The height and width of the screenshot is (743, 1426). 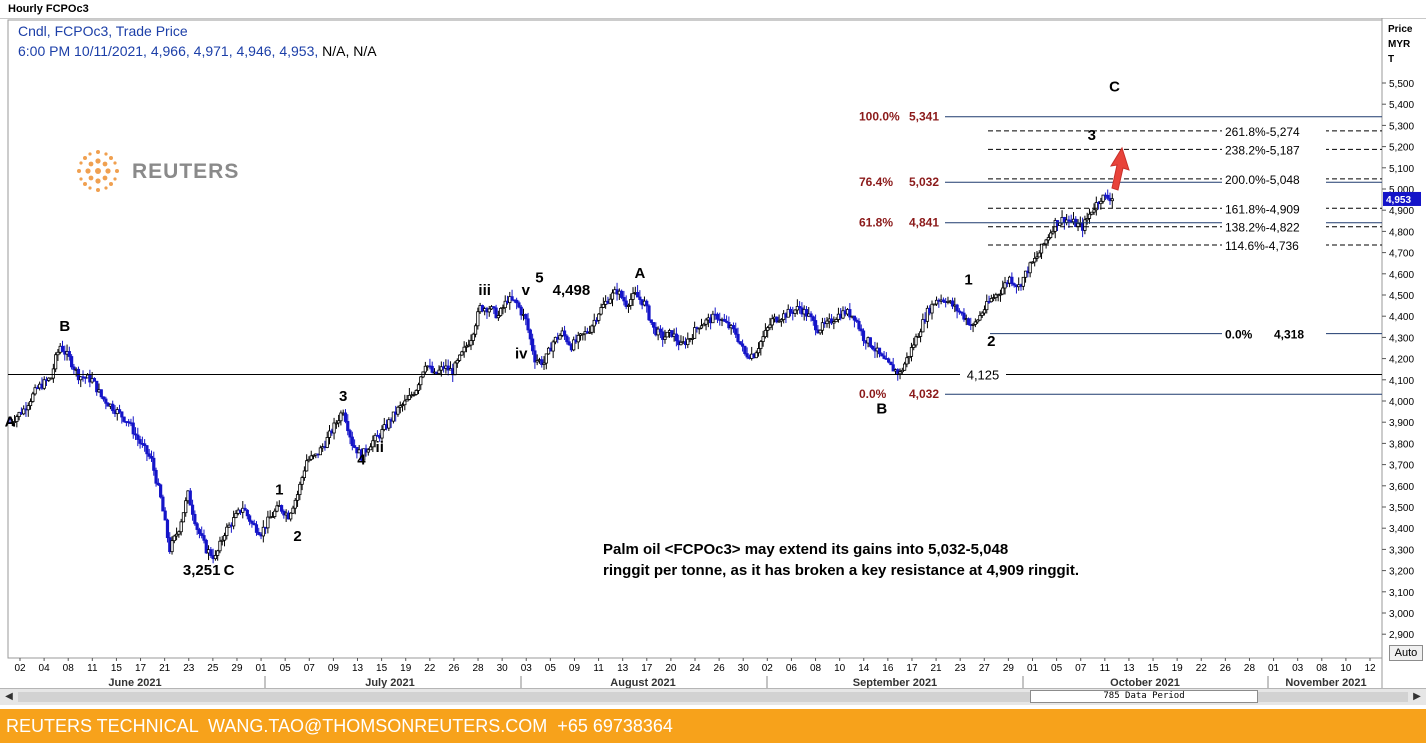 What do you see at coordinates (1406, 653) in the screenshot?
I see `auto-scale-button: Auto` at bounding box center [1406, 653].